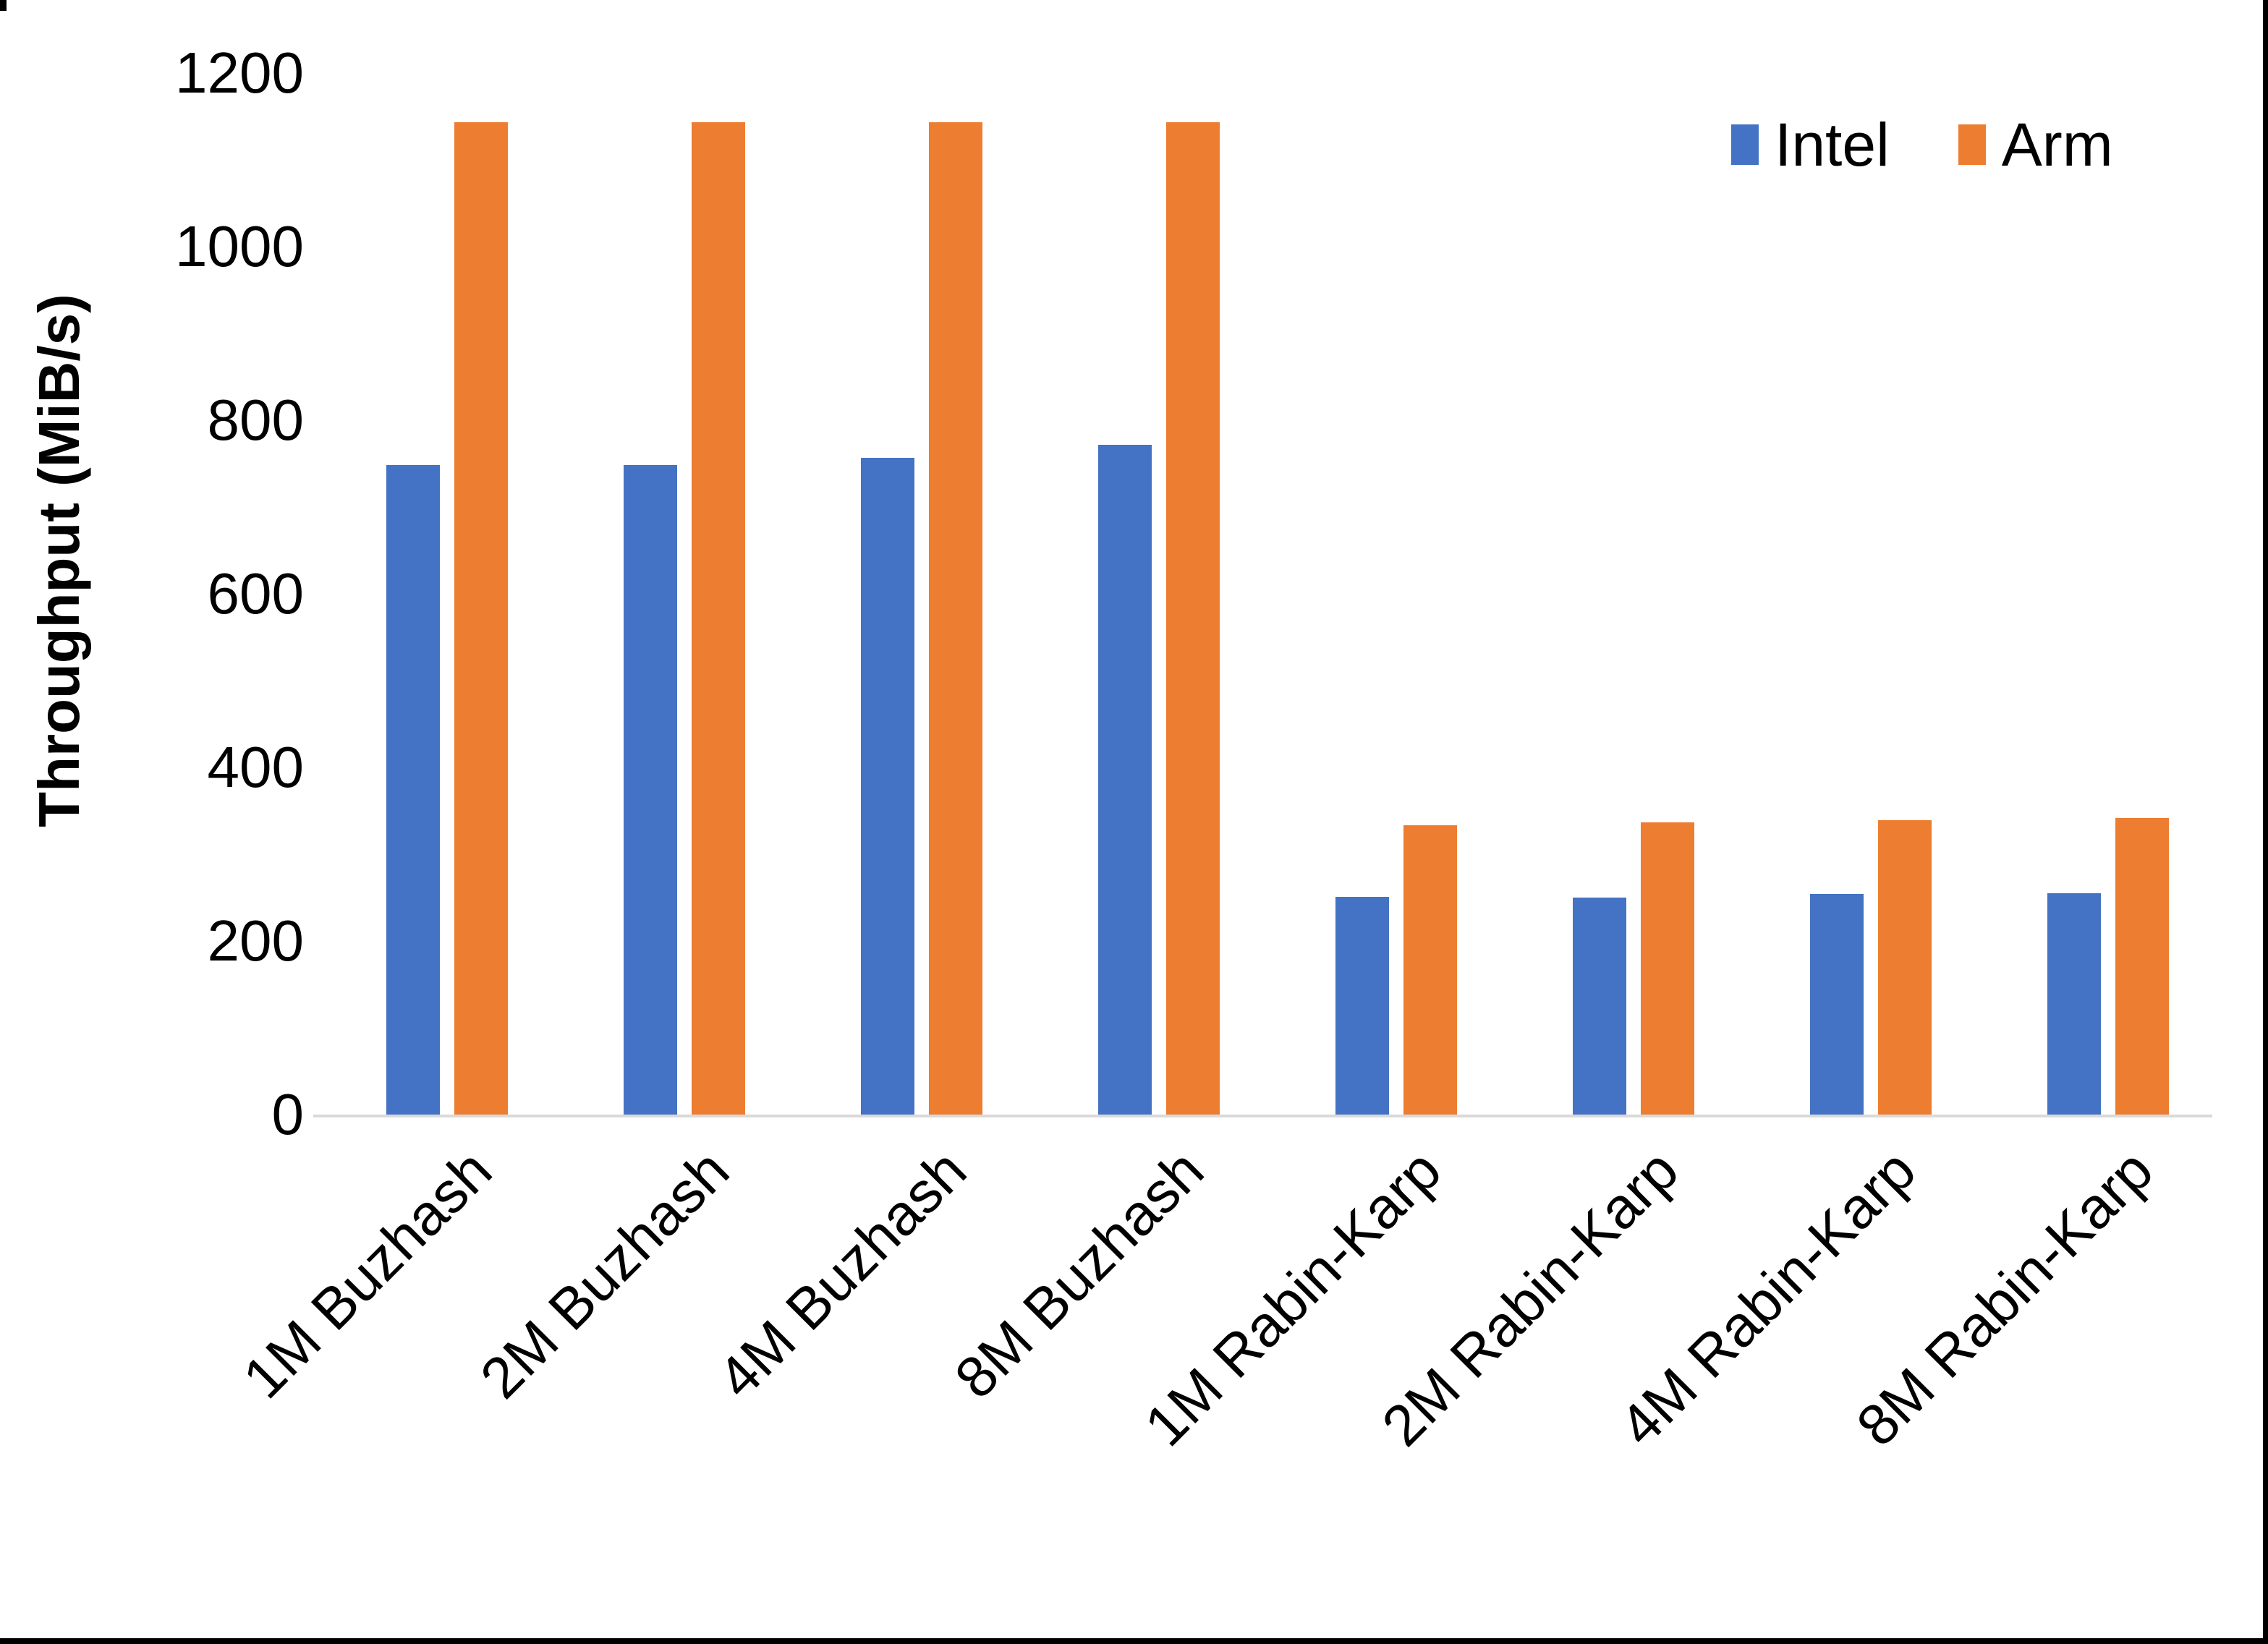  I want to click on x-category-label-2m-buzhash: 2M Buzhash, so click(605, 1274).